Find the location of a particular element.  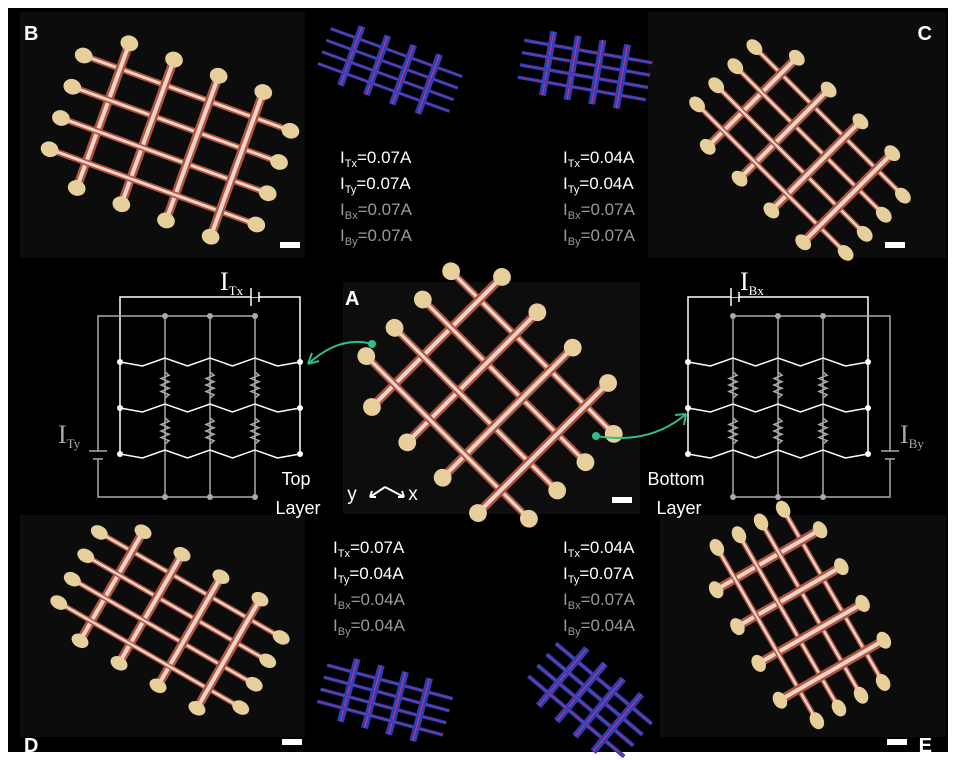

scale-bar is located at coordinates (292, 742).